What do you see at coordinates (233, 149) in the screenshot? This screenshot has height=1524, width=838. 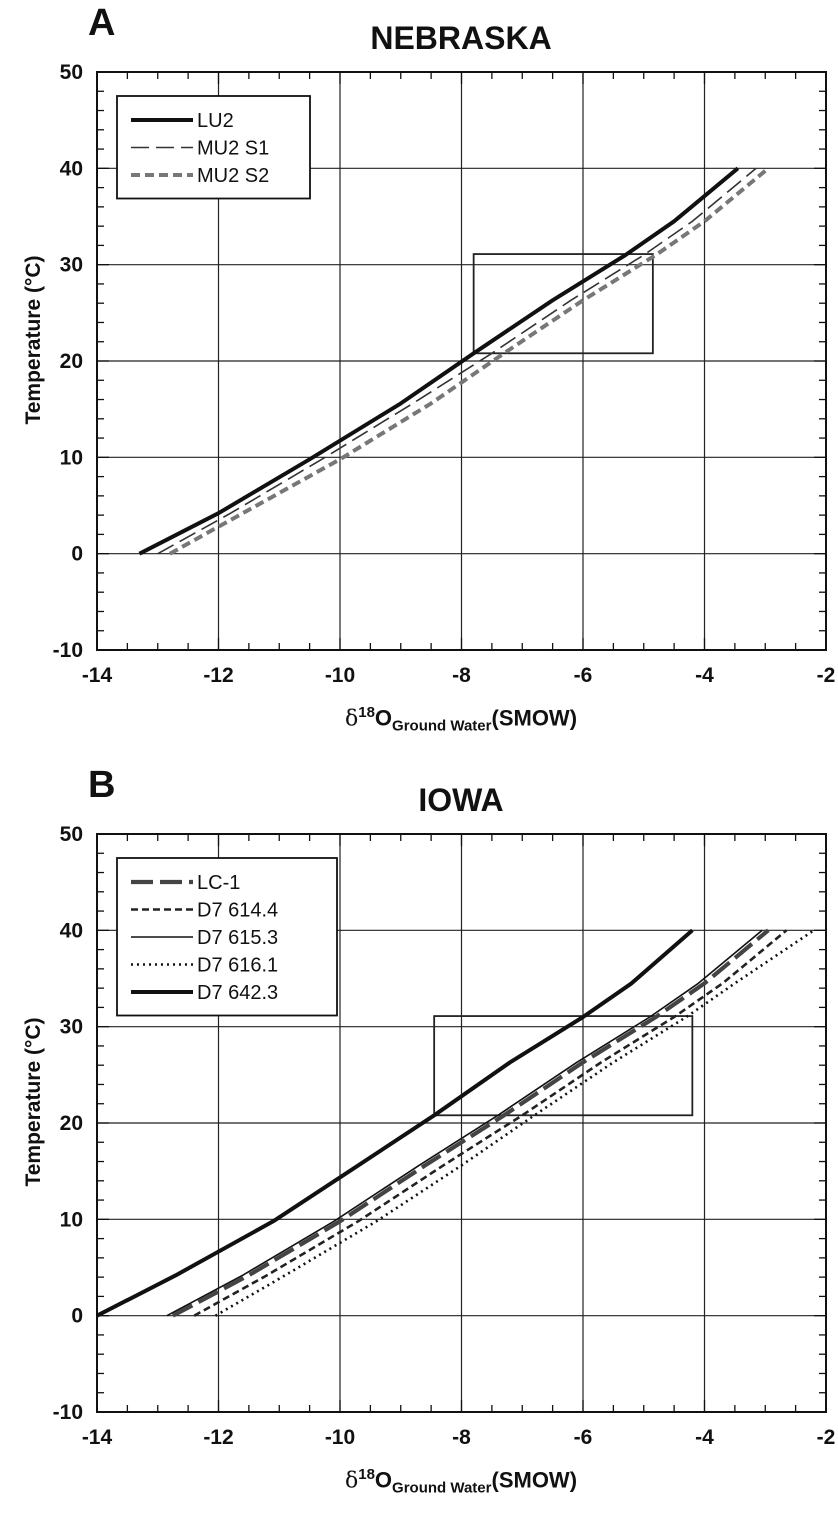 I see `legend-label: MU2 S1` at bounding box center [233, 149].